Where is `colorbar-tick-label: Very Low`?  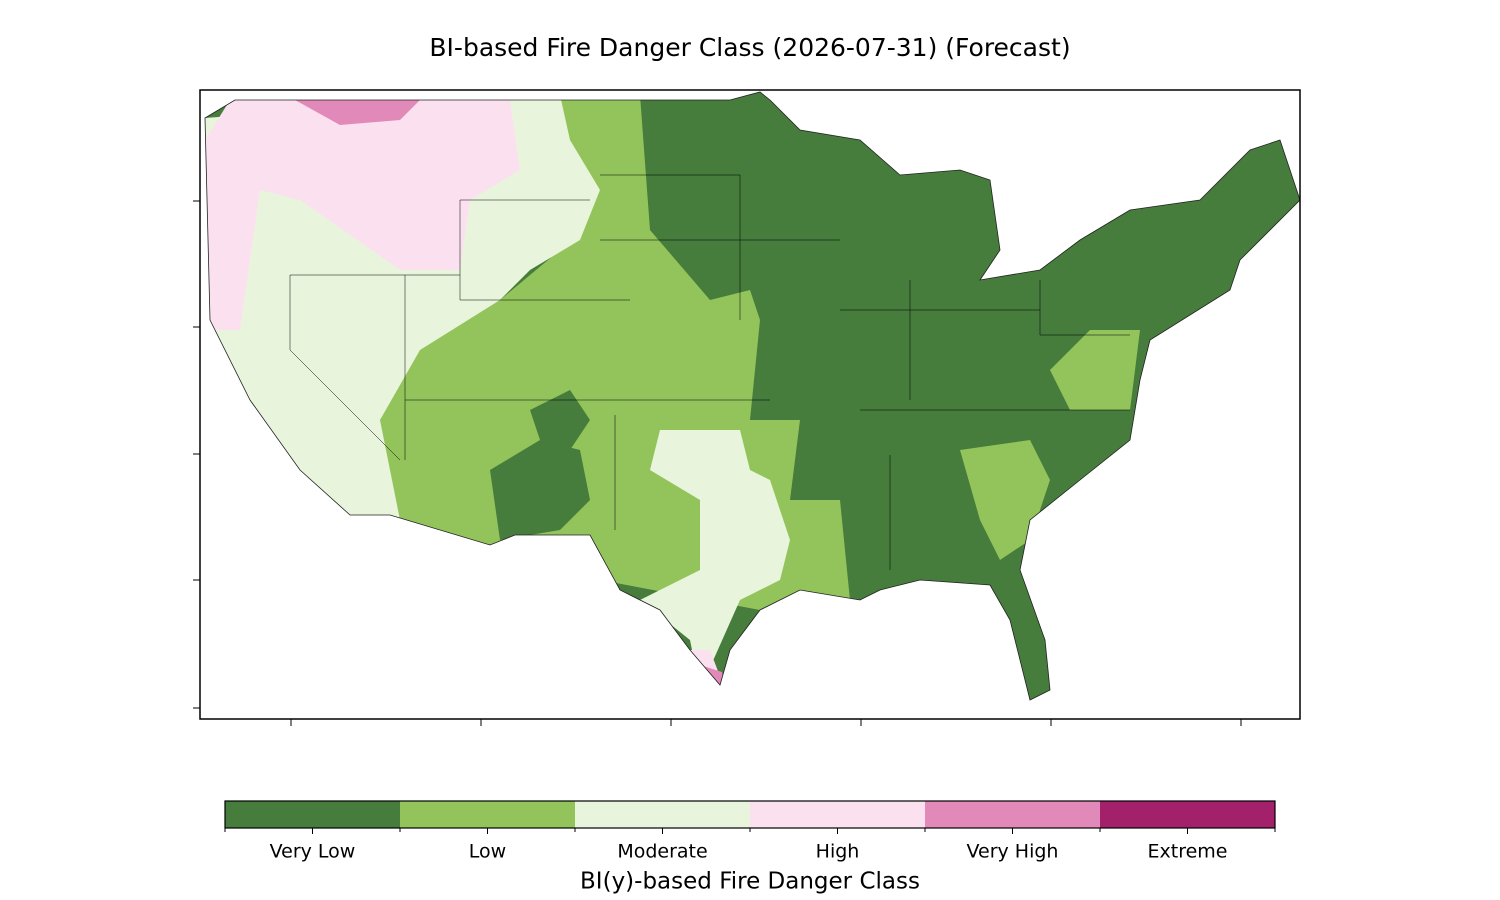 colorbar-tick-label: Very Low is located at coordinates (313, 852).